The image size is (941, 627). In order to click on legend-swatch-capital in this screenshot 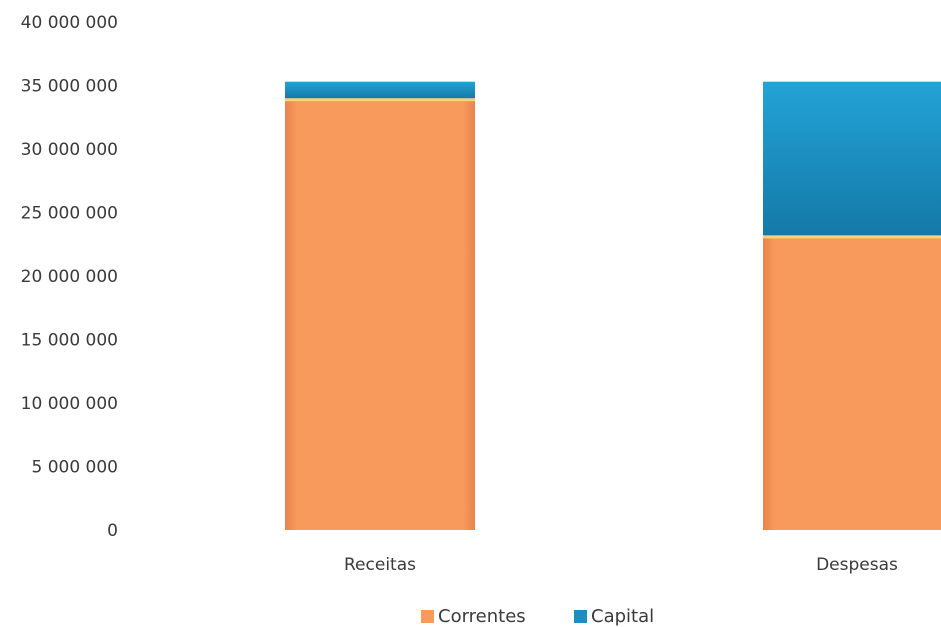, I will do `click(580, 616)`.